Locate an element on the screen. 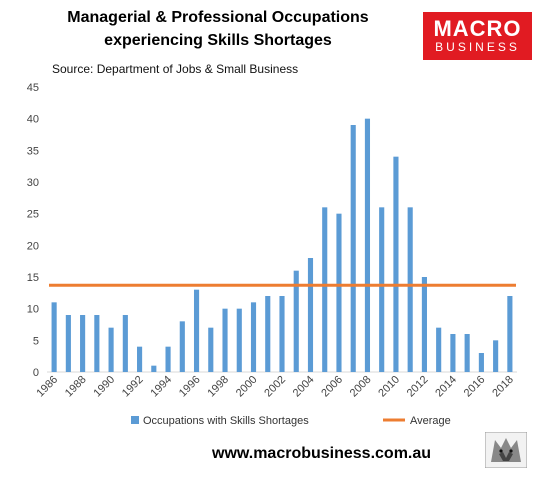  y-tick-label: 10 is located at coordinates (33, 310).